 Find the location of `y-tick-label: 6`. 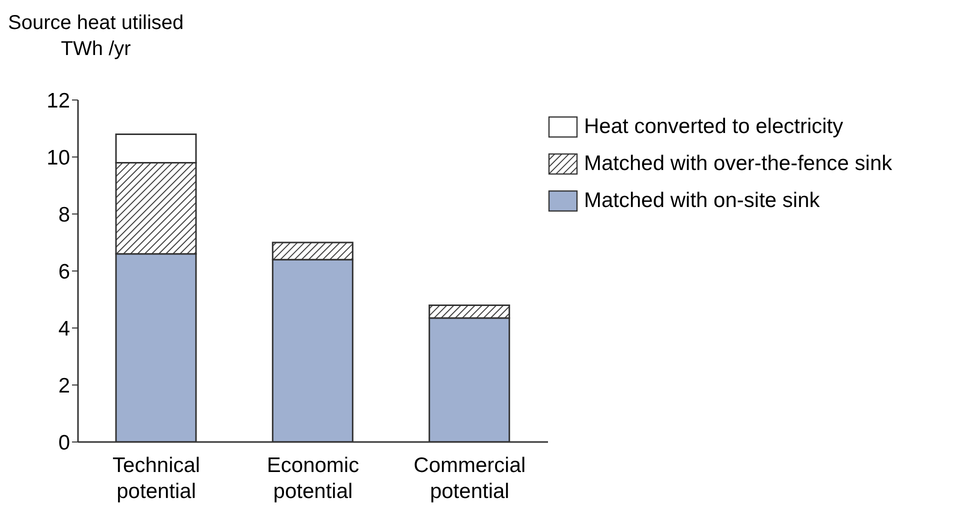

y-tick-label: 6 is located at coordinates (64, 272).